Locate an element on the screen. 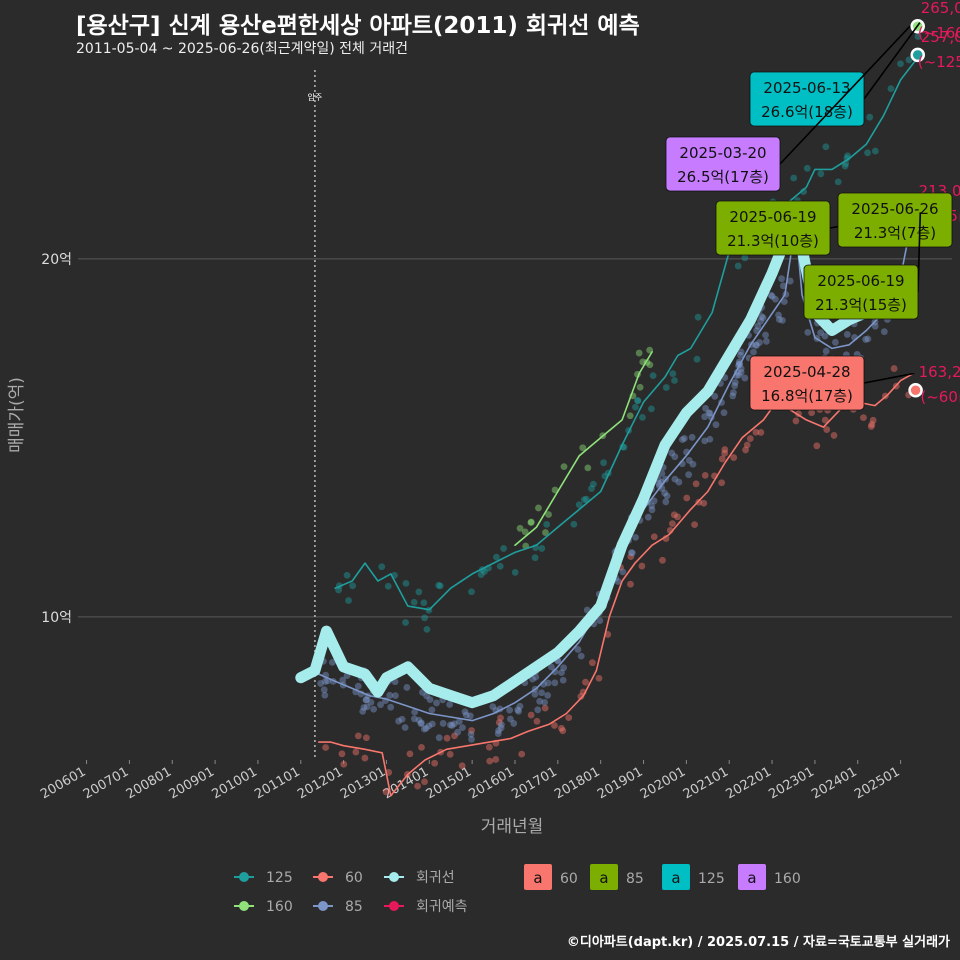  prediction-value-label: 257,000 is located at coordinates (940, 37).